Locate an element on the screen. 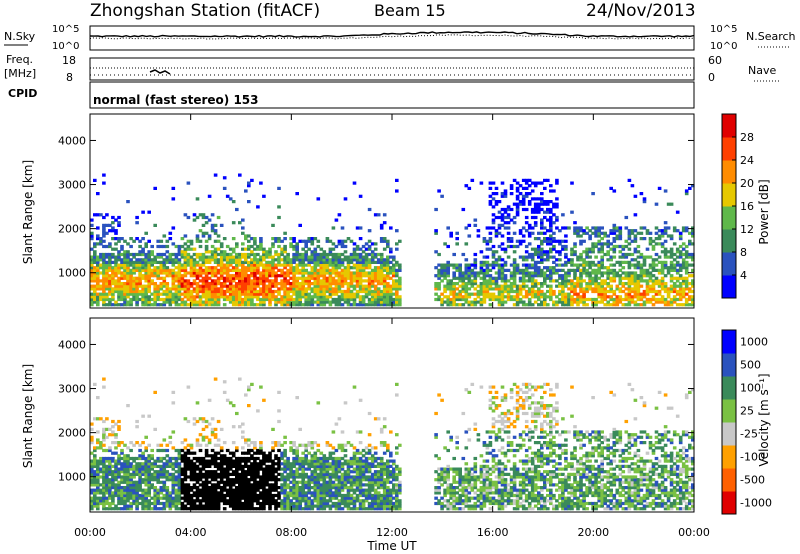 Image resolution: width=800 pixels, height=554 pixels. station-title: Zhongshan Station (fitACF) is located at coordinates (205, 11).